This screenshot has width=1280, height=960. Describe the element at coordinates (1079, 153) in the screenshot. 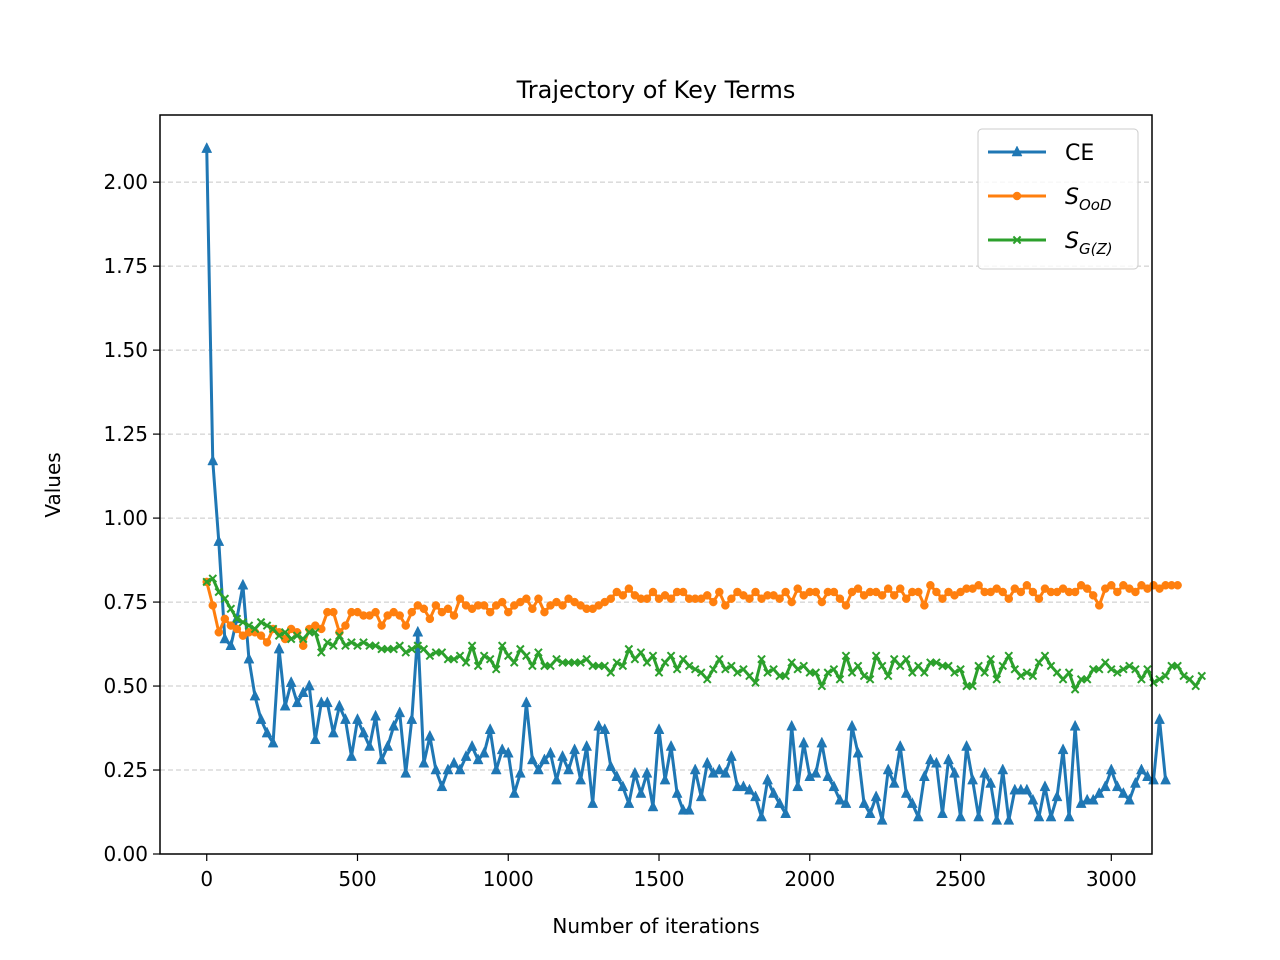

I see `legend-label: CE` at that location.